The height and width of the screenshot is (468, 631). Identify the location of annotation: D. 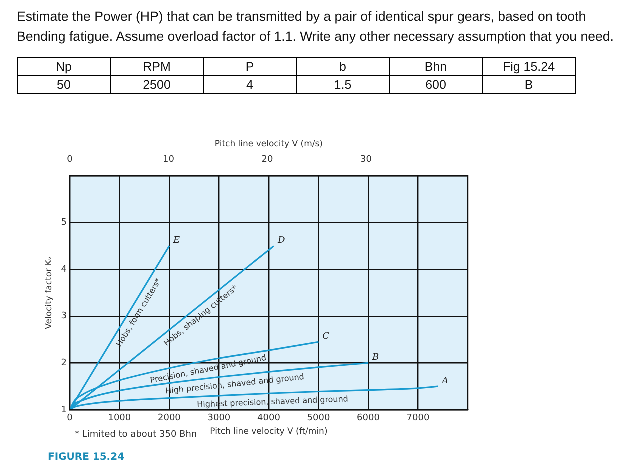
(281, 241).